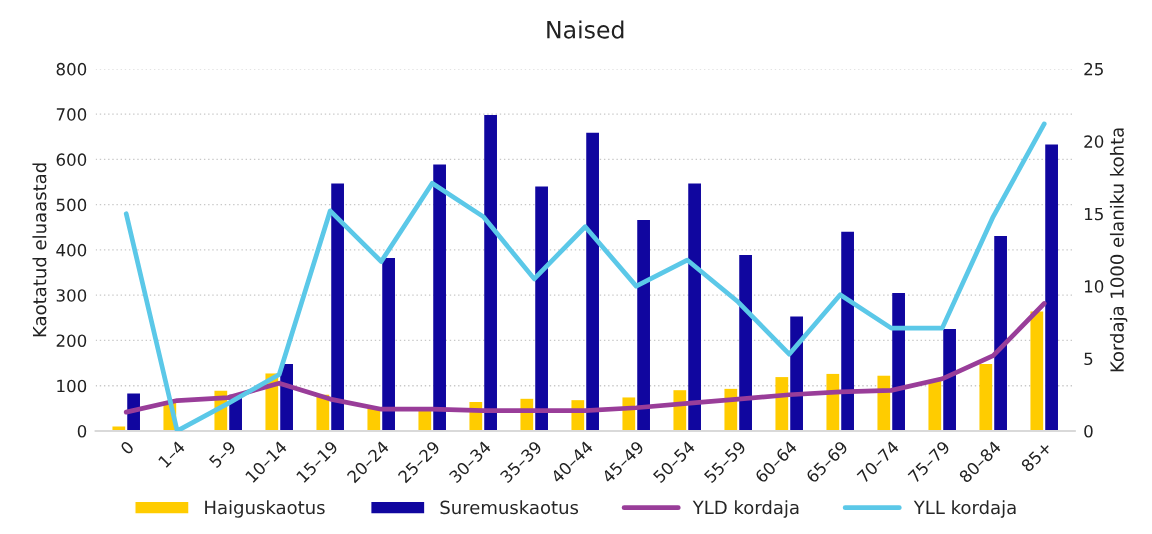 The width and height of the screenshot is (1152, 534). I want to click on legend-label: YLD kordaja, so click(745, 509).